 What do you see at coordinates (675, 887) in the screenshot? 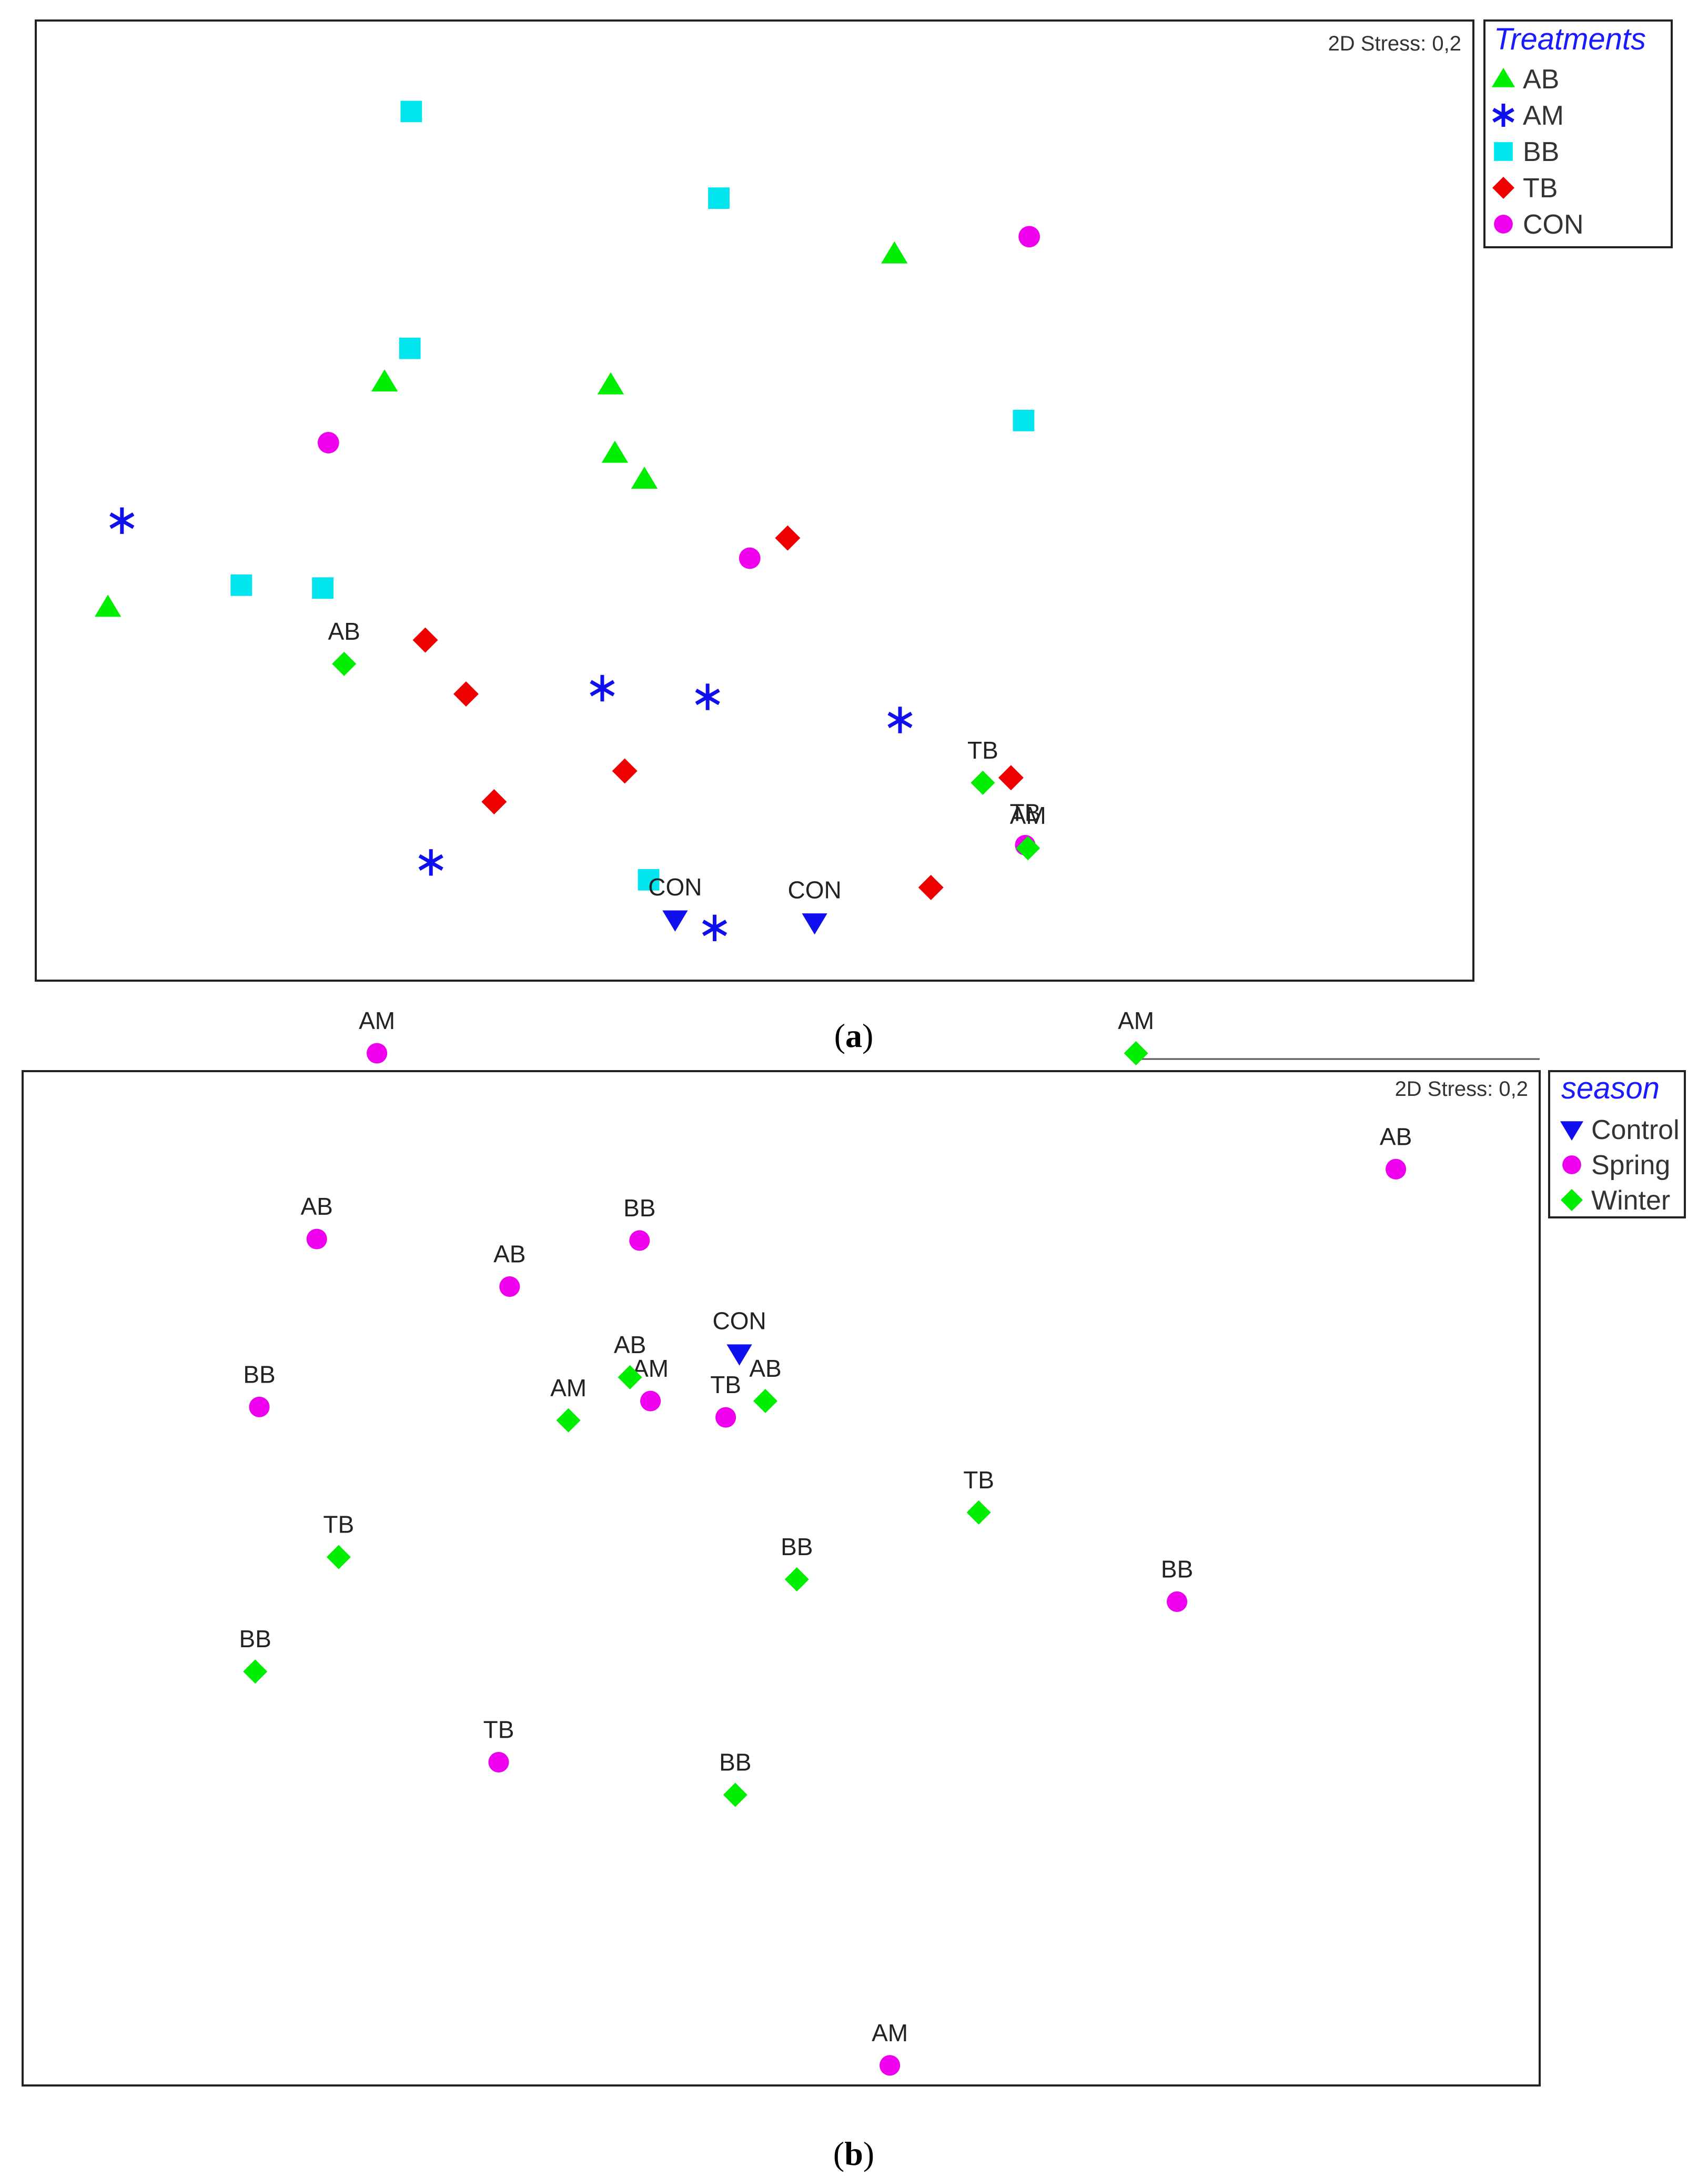
I see `panel-b-point-label-control-0: CON` at bounding box center [675, 887].